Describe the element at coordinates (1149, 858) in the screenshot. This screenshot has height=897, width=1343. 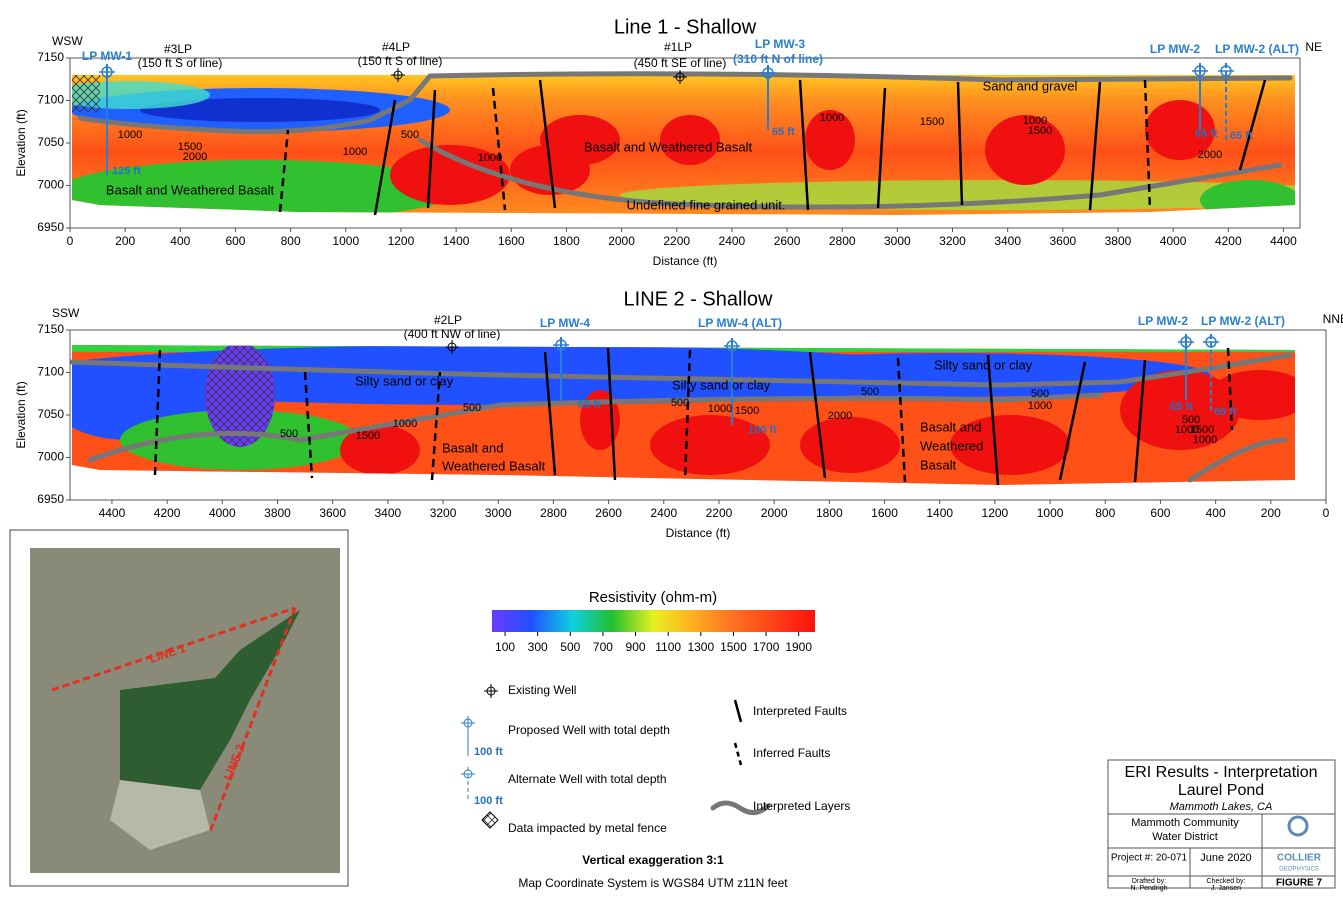
I see `title-block-project: Project #: 20-071` at that location.